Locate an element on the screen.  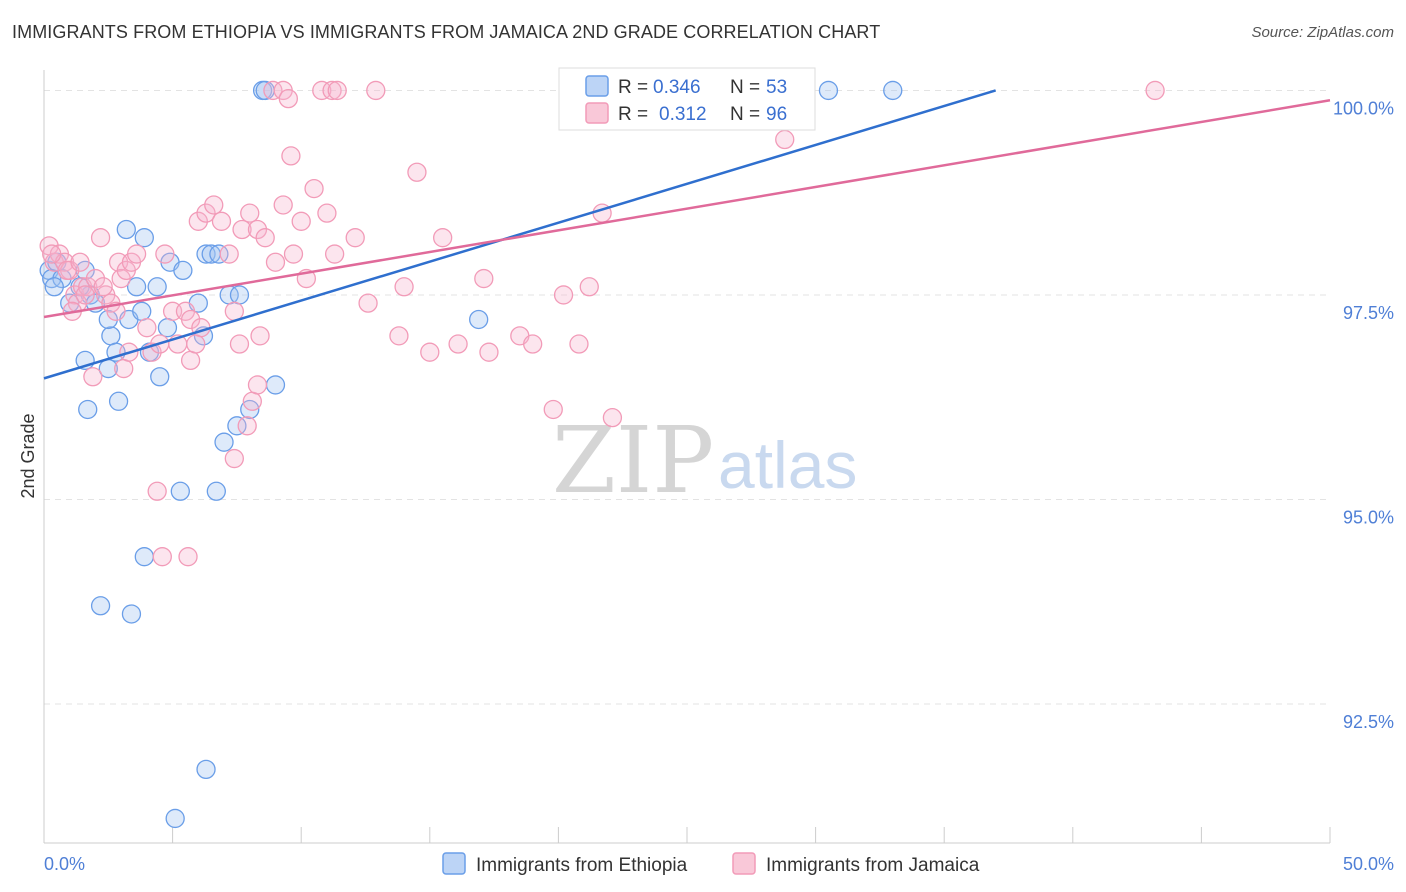
y-tick-label: 100.0% is located at coordinates (1363, 108).